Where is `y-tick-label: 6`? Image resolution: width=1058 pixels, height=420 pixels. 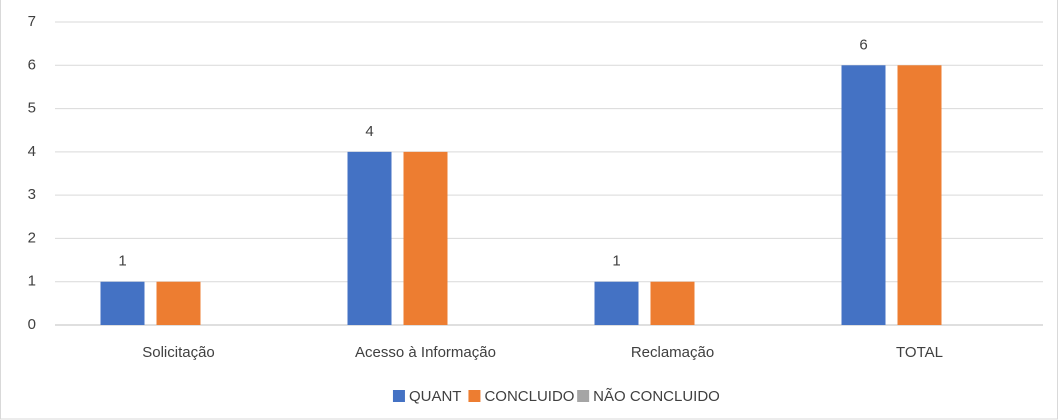 y-tick-label: 6 is located at coordinates (32, 64).